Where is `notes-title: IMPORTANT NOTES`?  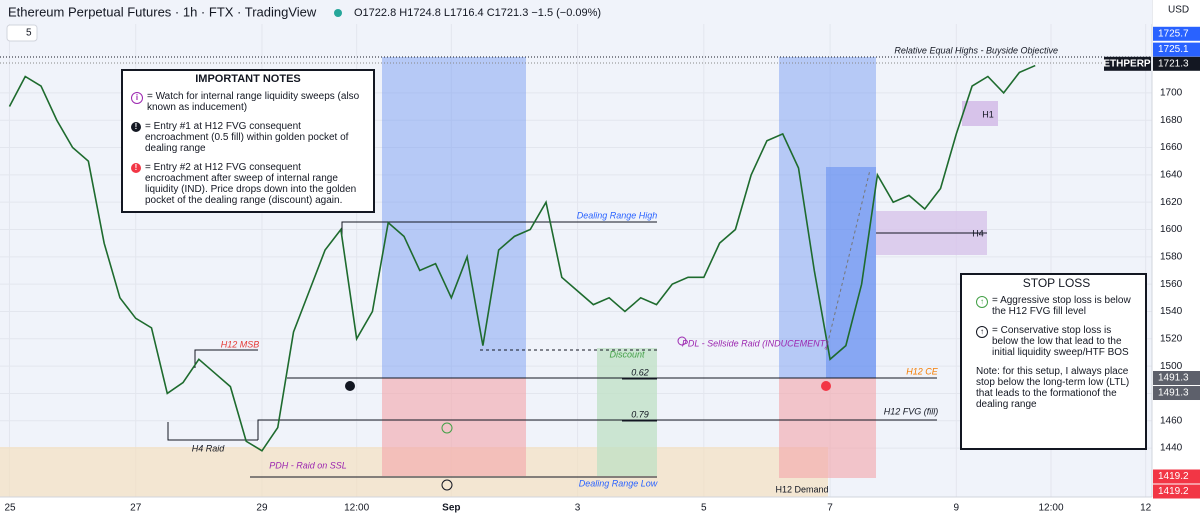
notes-title: IMPORTANT NOTES is located at coordinates (248, 79).